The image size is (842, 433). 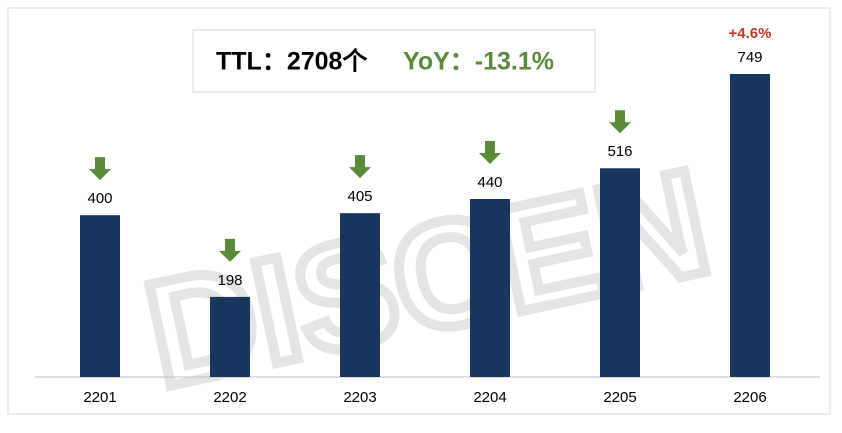 What do you see at coordinates (619, 397) in the screenshot?
I see `x-tick-label: 2205` at bounding box center [619, 397].